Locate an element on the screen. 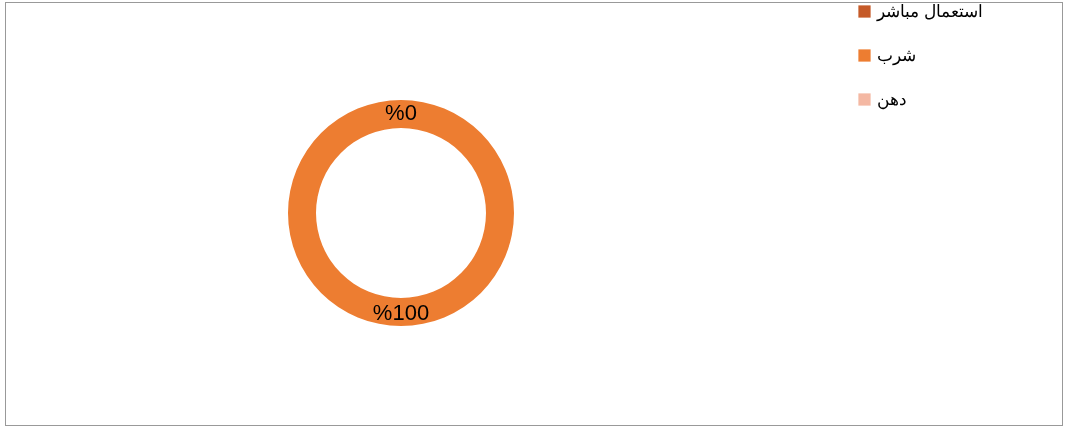 The image size is (1068, 430). legend-label: استعمال مباشر is located at coordinates (929, 11).